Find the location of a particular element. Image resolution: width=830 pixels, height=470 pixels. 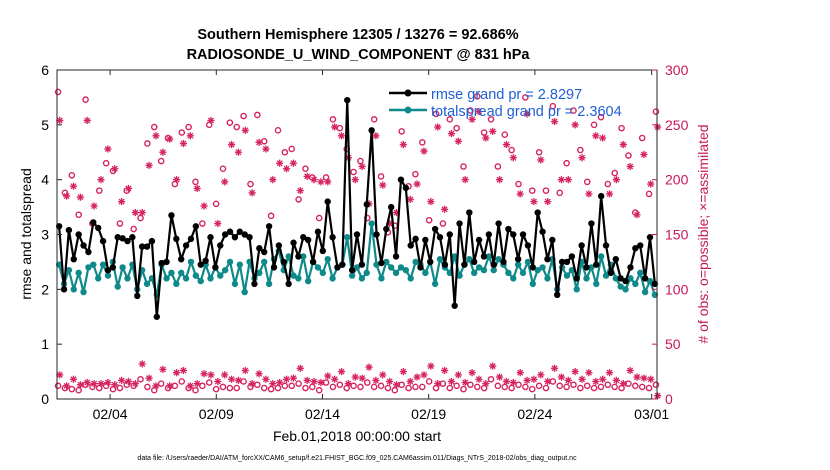

legend-spread-label: totalspread grand pr = 2.3604 is located at coordinates (526, 112).